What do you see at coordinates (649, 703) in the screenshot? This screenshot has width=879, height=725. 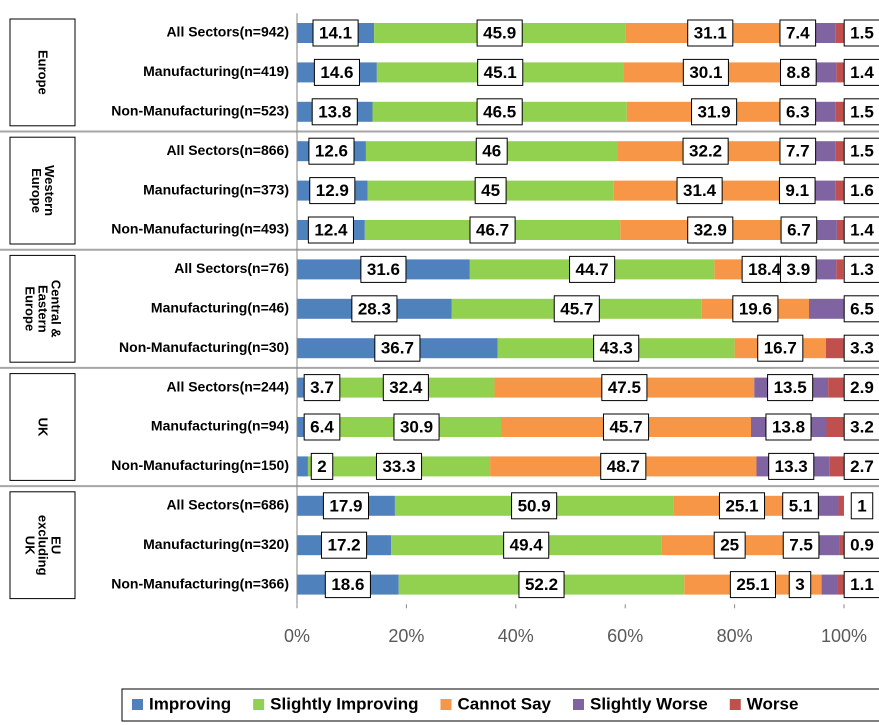 I see `legend-label: Slightly Worse` at bounding box center [649, 703].